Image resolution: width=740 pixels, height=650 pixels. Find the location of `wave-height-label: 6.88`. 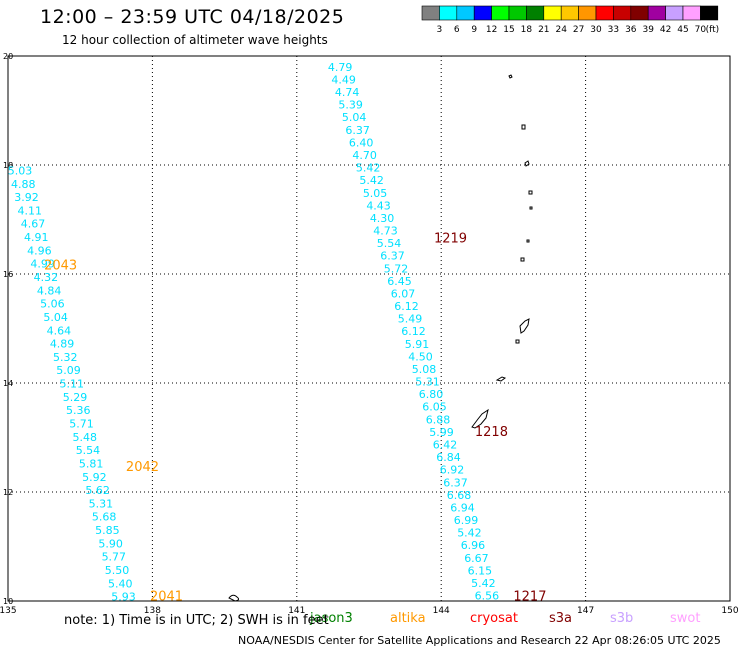

wave-height-label: 6.88 is located at coordinates (438, 419).